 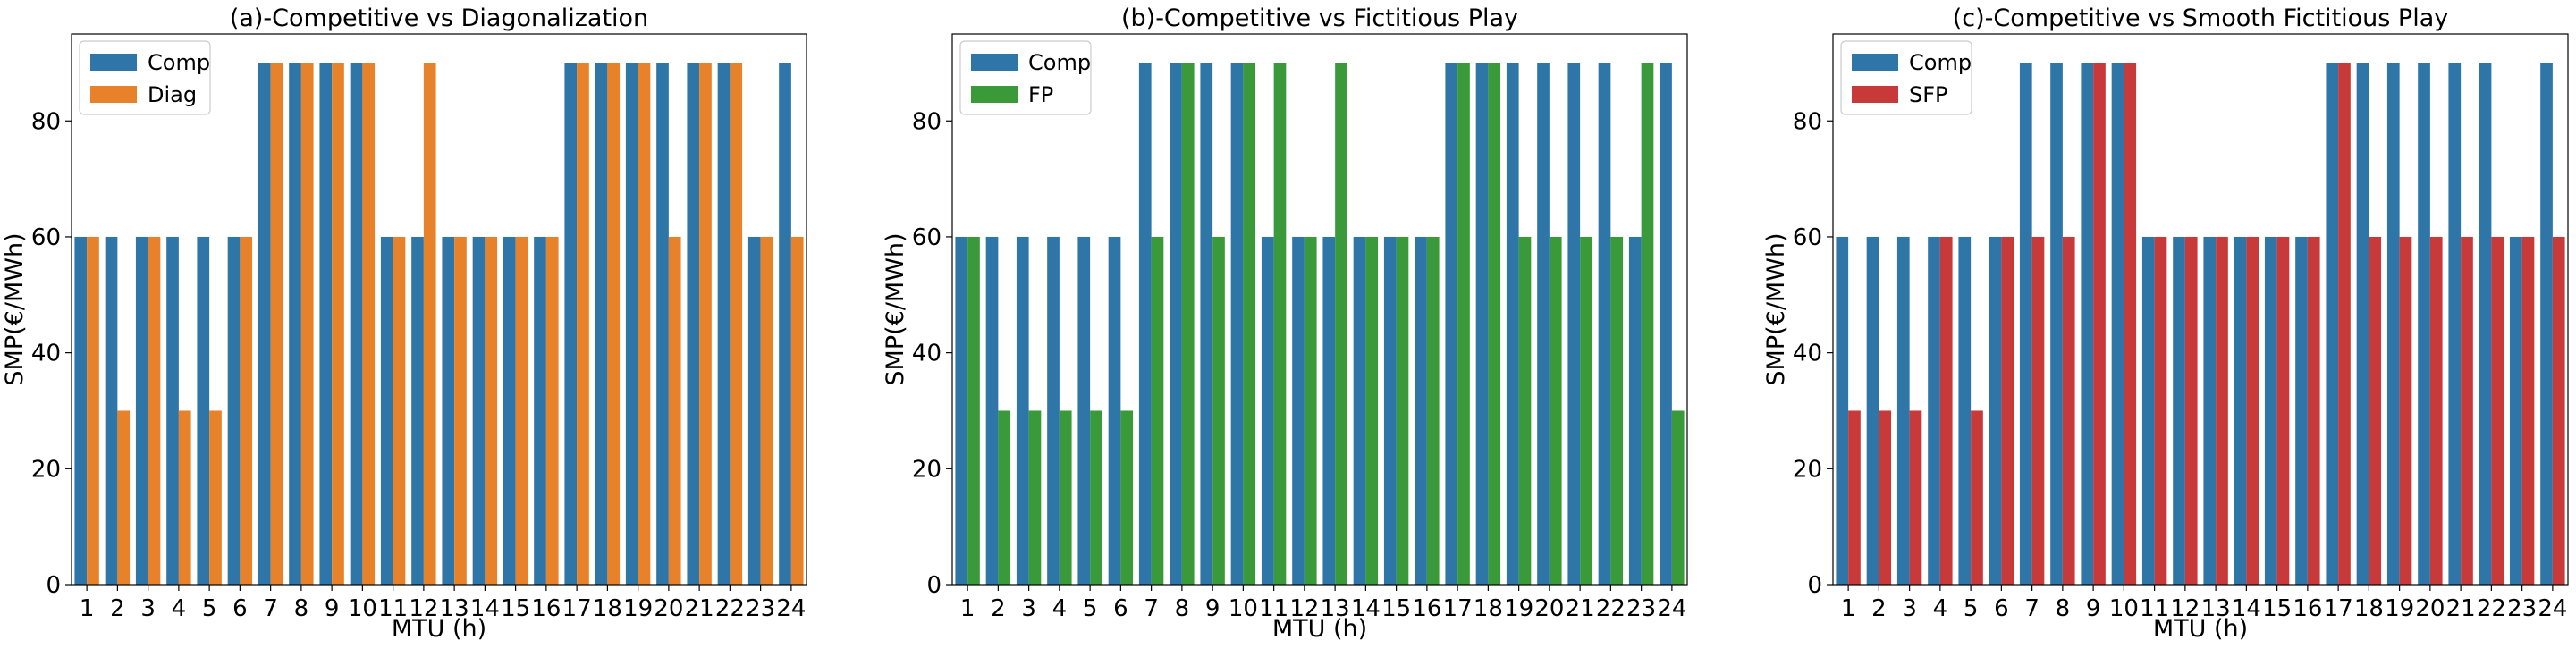 What do you see at coordinates (2001, 608) in the screenshot?
I see `x-tick-label: 6` at bounding box center [2001, 608].